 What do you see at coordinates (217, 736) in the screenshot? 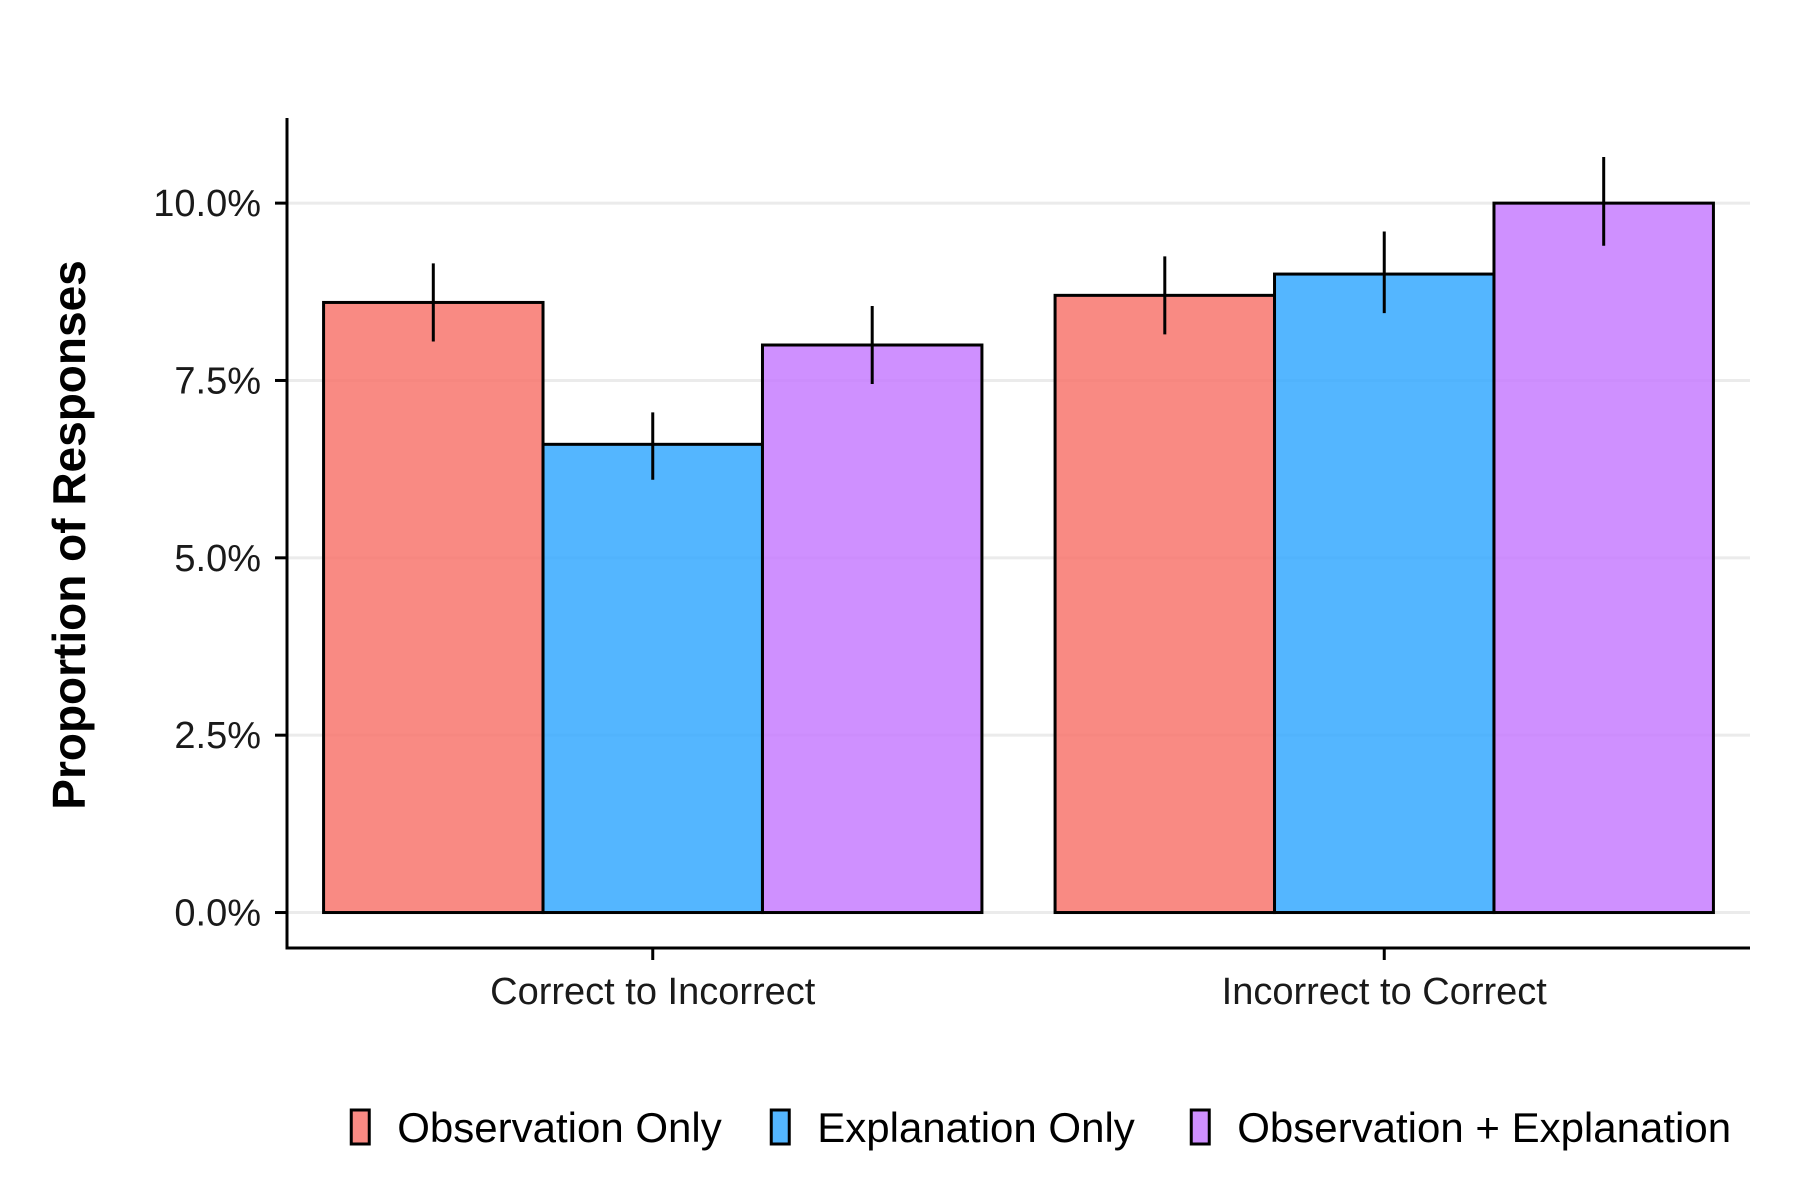
I see `y-tick-label: 2.5%` at bounding box center [217, 736].